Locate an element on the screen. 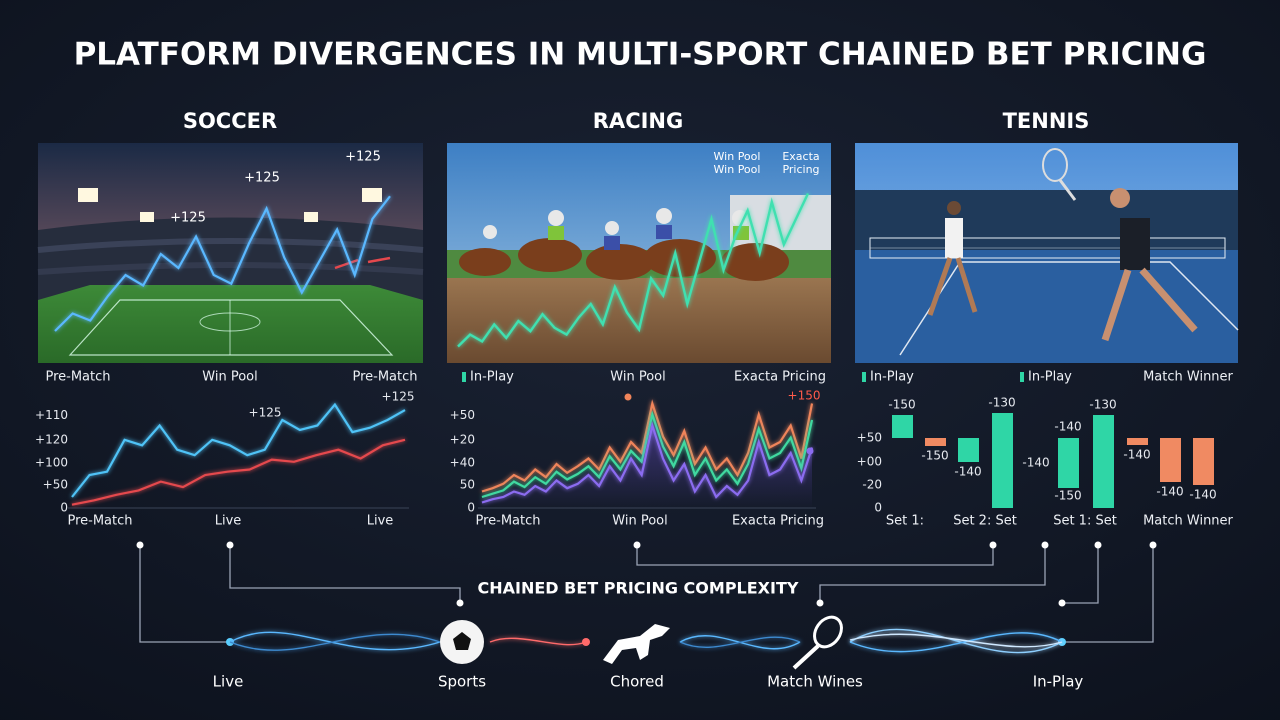 This screenshot has width=1280, height=720. tennis-image is located at coordinates (1047, 253).